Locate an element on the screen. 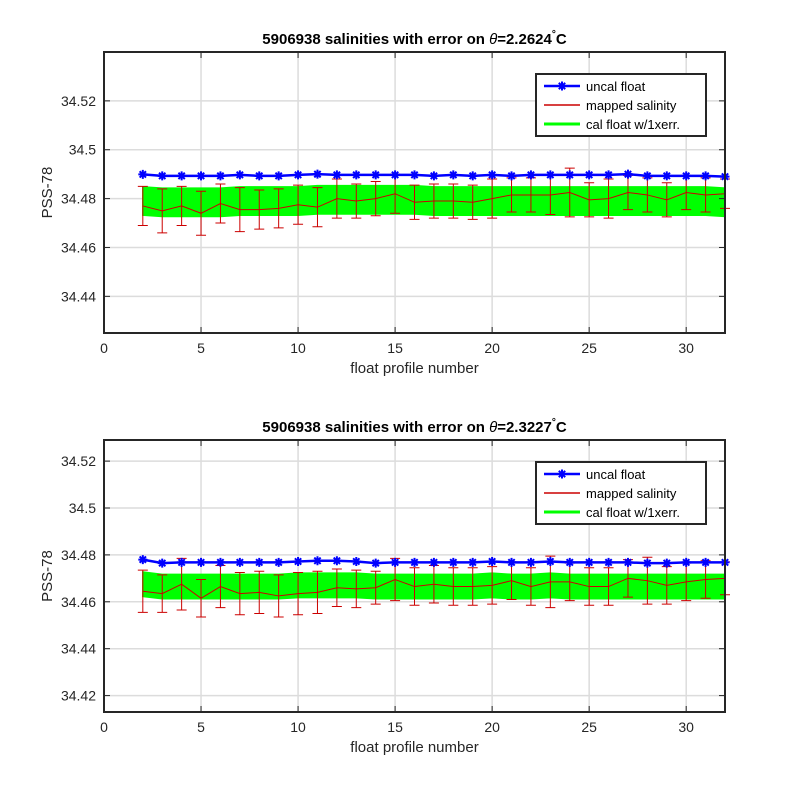  x-tick-label: 20 is located at coordinates (492, 348).